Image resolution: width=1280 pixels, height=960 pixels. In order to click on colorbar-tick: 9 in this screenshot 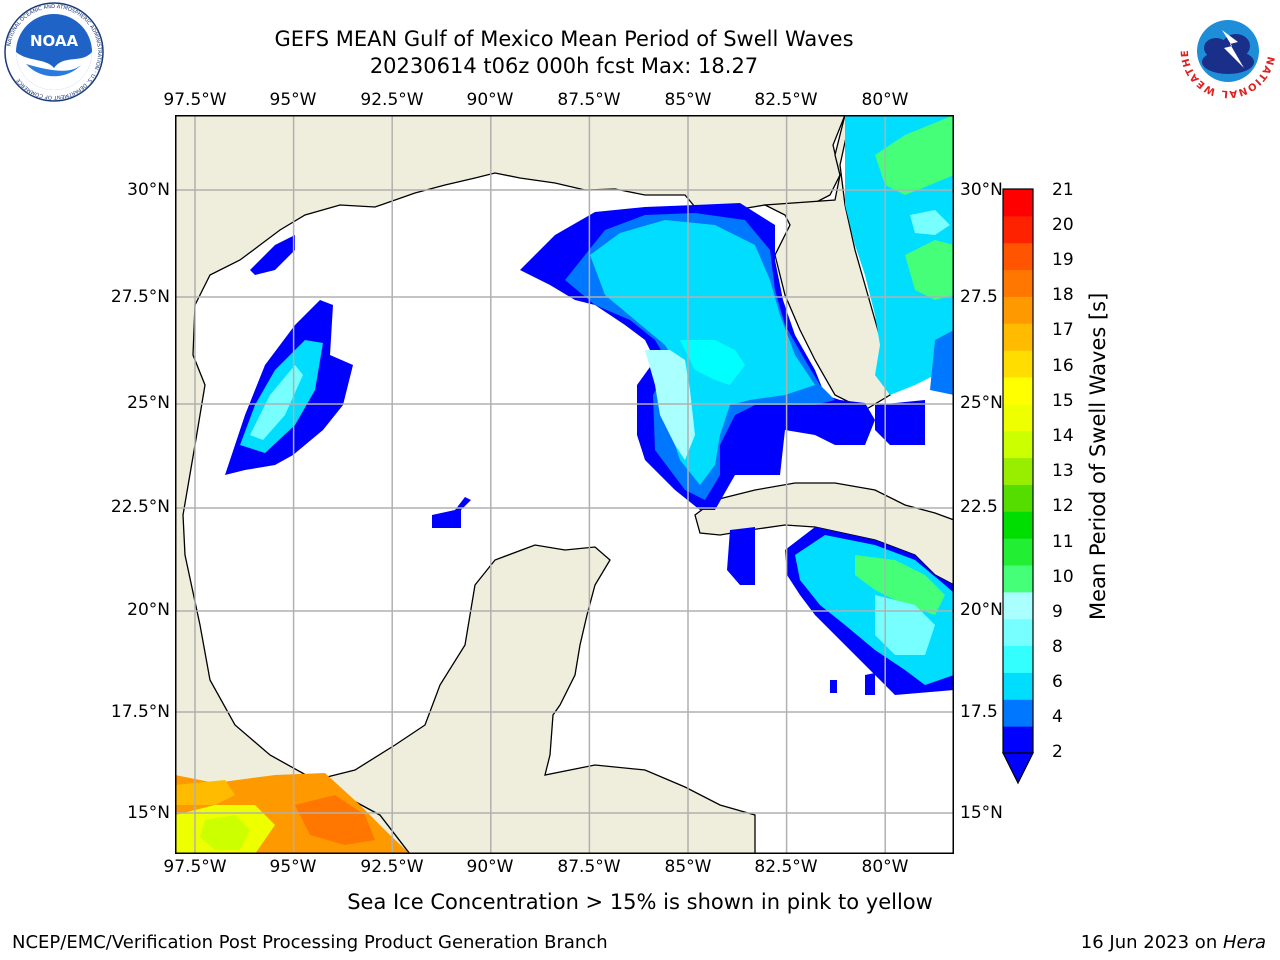, I will do `click(1057, 612)`.